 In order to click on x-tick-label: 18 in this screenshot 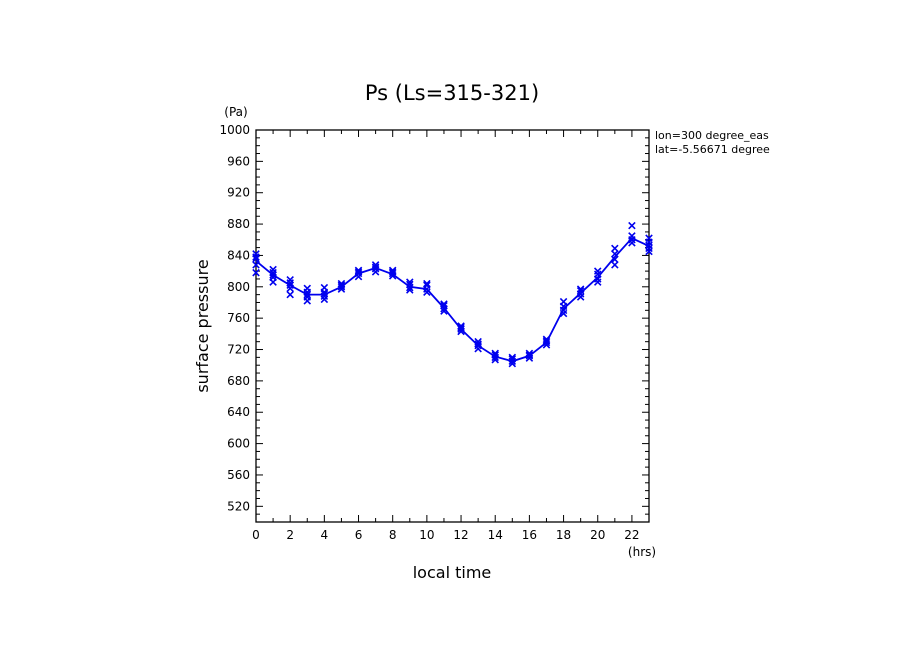, I will do `click(563, 535)`.